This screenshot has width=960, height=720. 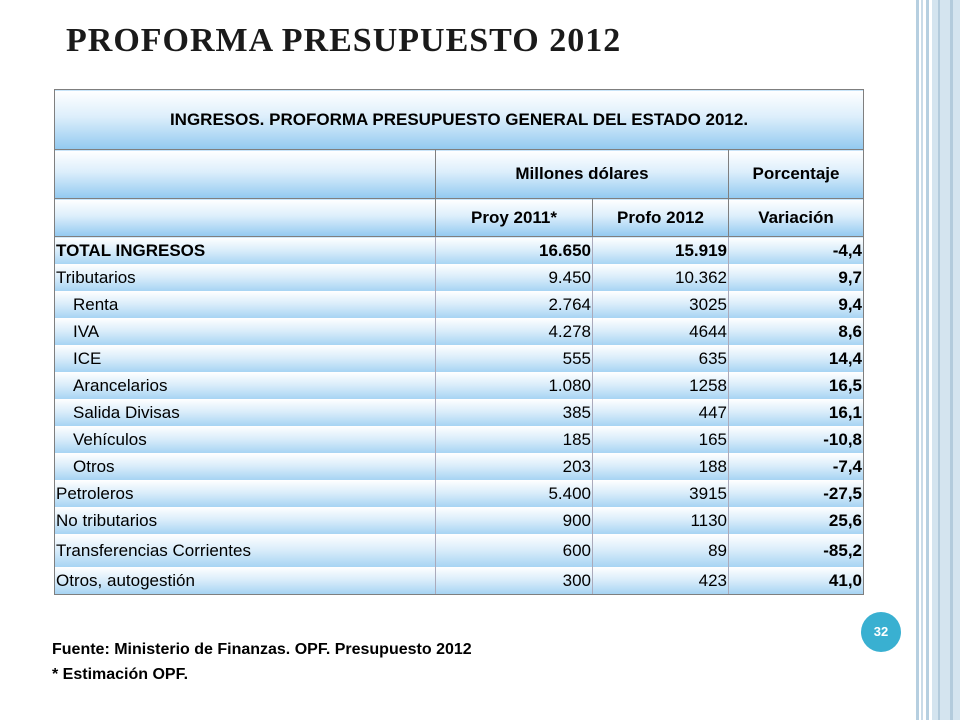 What do you see at coordinates (796, 358) in the screenshot?
I see `cell-variacion: 14,4` at bounding box center [796, 358].